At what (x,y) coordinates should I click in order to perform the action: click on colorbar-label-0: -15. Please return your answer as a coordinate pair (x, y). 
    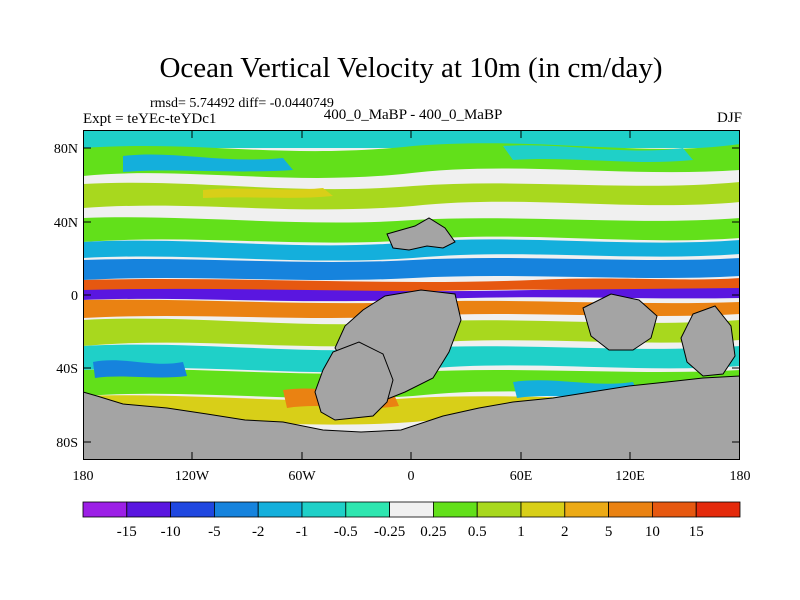
    Looking at the image, I should click on (127, 532).